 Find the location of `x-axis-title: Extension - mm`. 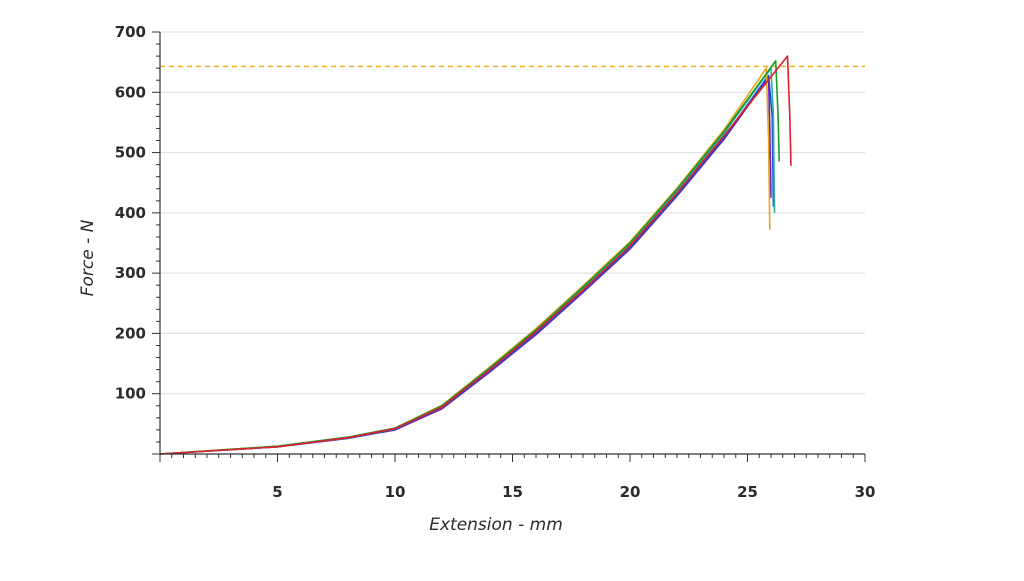

x-axis-title: Extension - mm is located at coordinates (496, 525).